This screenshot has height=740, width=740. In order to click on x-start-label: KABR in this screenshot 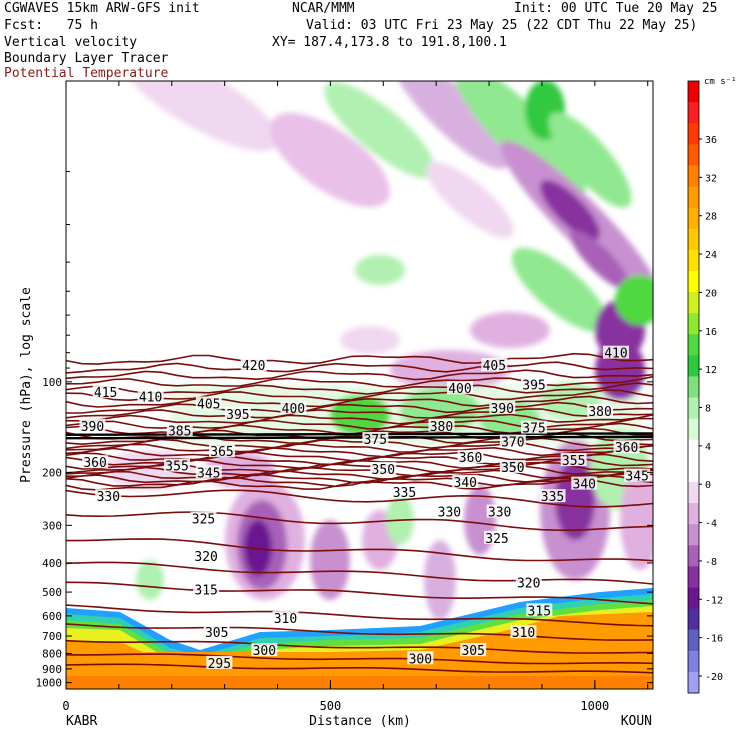, I will do `click(81, 721)`.